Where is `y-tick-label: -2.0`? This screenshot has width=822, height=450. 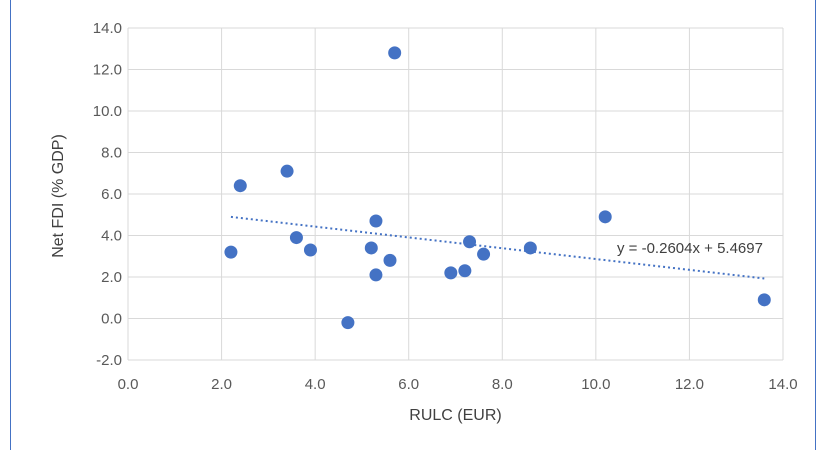
y-tick-label: -2.0 is located at coordinates (109, 360).